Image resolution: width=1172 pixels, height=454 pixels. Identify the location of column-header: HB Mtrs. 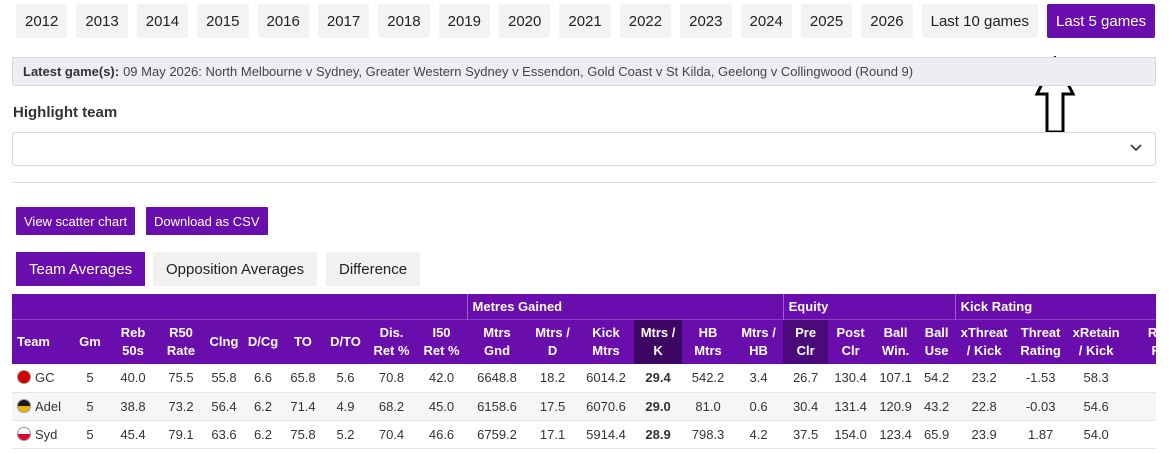
(708, 341).